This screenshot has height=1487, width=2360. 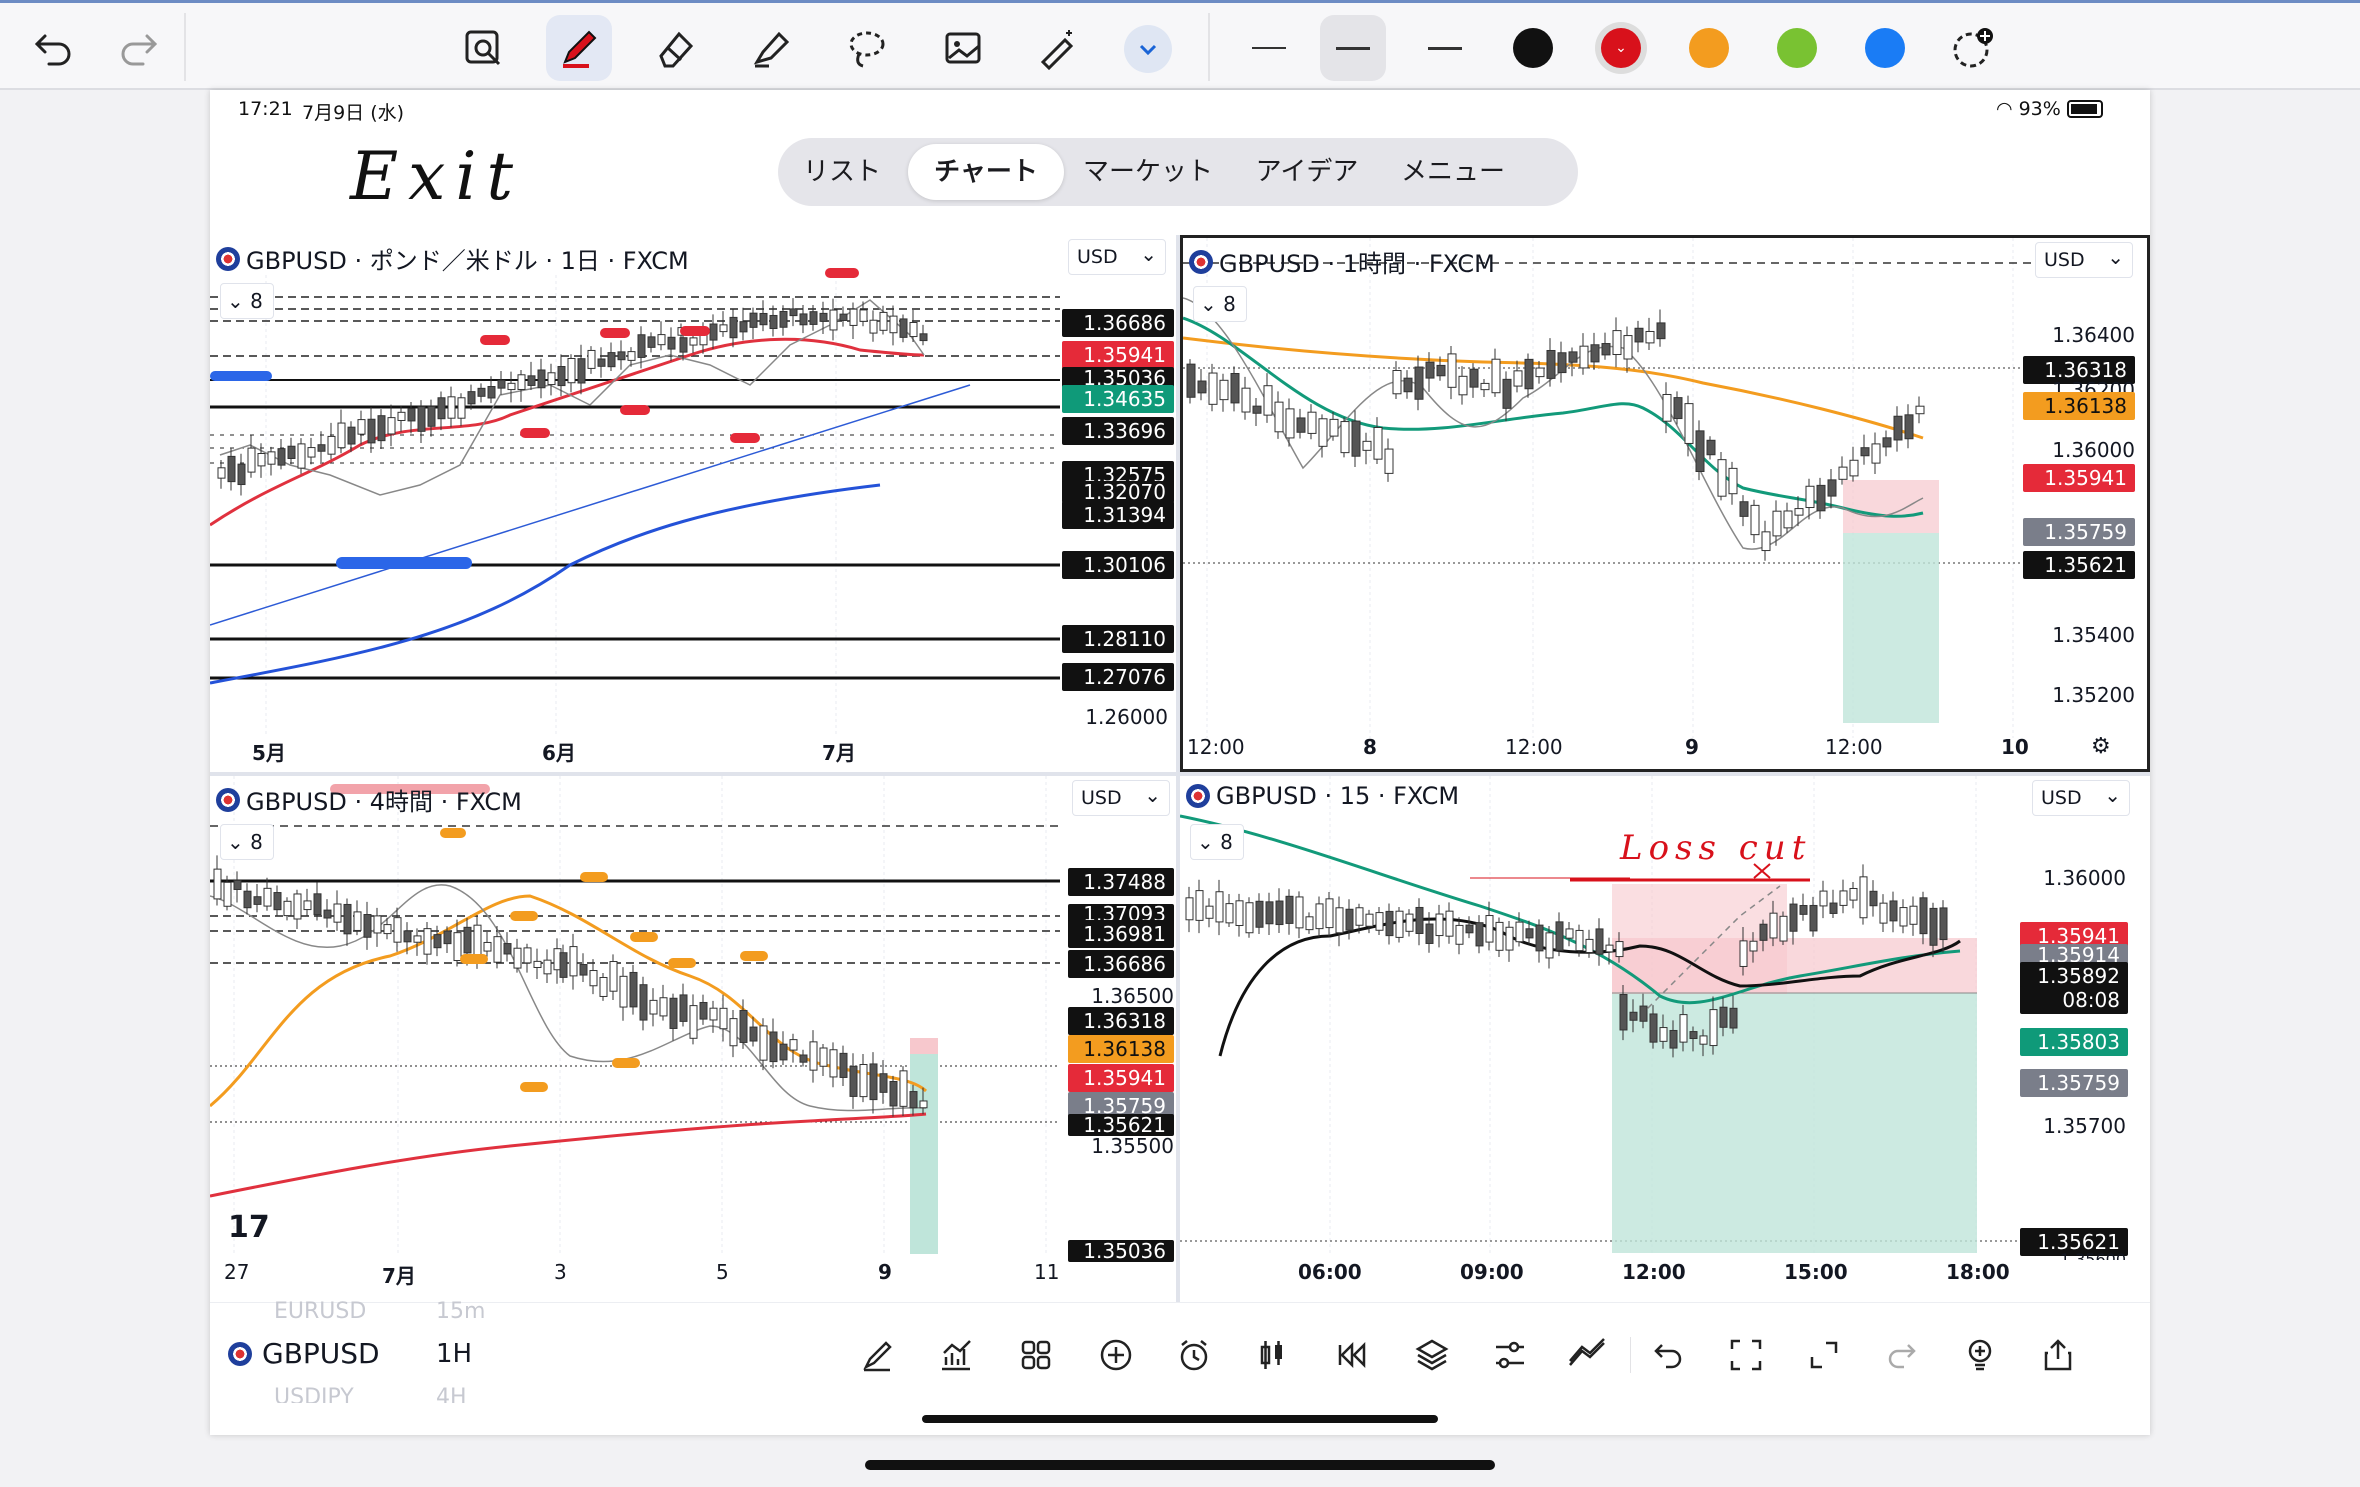 What do you see at coordinates (1180, 1465) in the screenshot?
I see `home-indicator` at bounding box center [1180, 1465].